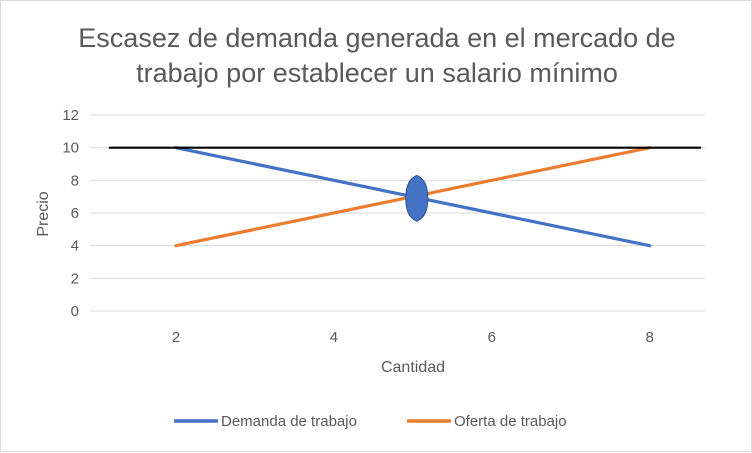 The width and height of the screenshot is (752, 453). What do you see at coordinates (370, 421) in the screenshot?
I see `legend: Demanda de trabajo Oferta de trabajo` at bounding box center [370, 421].